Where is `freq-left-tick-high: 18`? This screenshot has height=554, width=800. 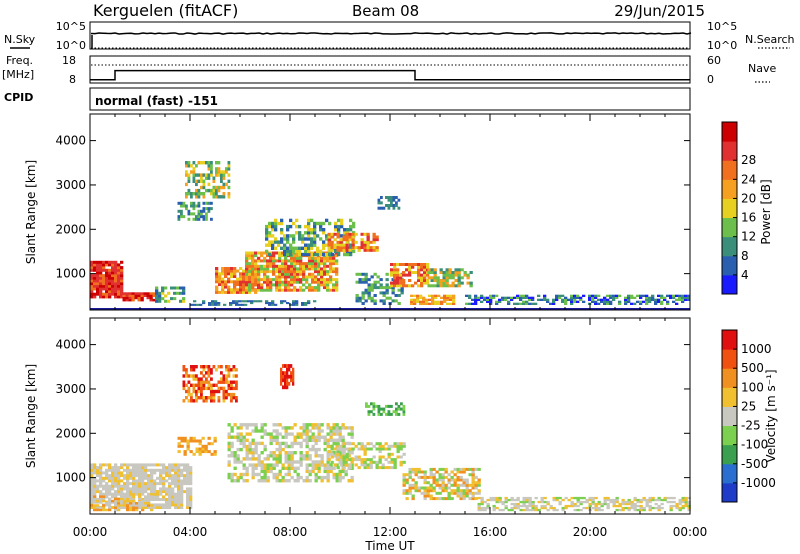
freq-left-tick-high: 18 is located at coordinates (69, 60).